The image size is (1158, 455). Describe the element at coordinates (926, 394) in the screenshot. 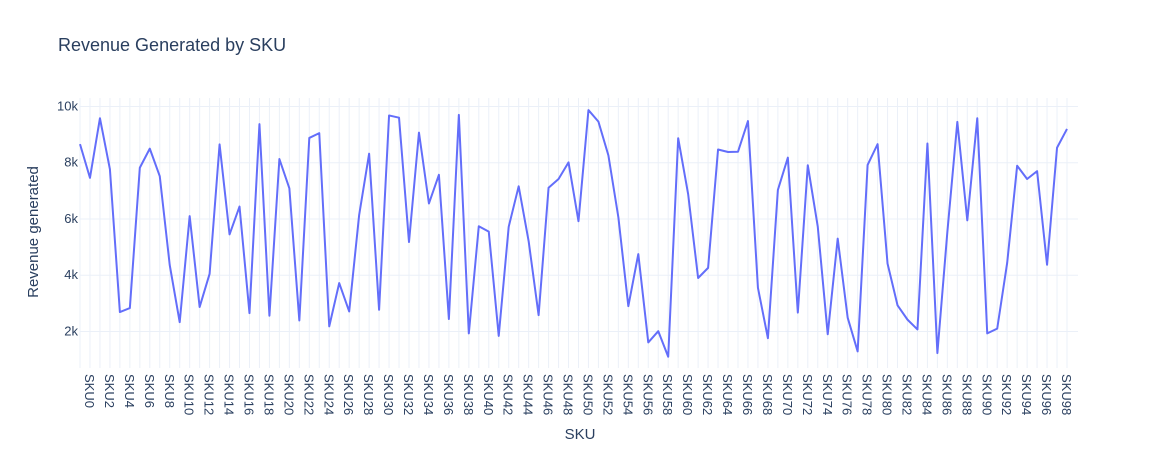

I see `x-tick-label: SKU84` at that location.